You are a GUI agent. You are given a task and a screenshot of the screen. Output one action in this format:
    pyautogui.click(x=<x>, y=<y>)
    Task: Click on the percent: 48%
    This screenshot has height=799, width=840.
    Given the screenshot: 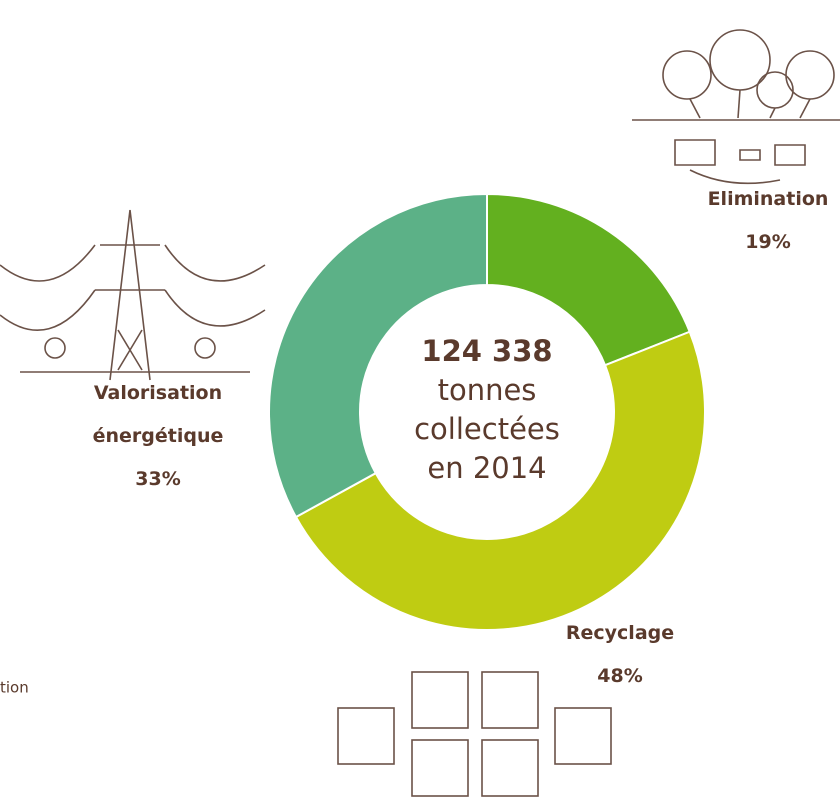 What is the action you would take?
    pyautogui.click(x=620, y=676)
    